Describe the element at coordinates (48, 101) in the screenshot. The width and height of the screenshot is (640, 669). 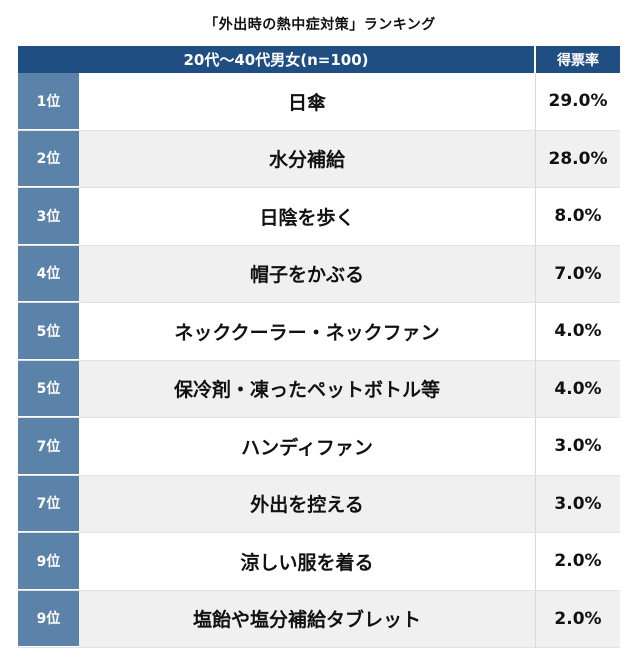
I see `rank-cell: 1位` at that location.